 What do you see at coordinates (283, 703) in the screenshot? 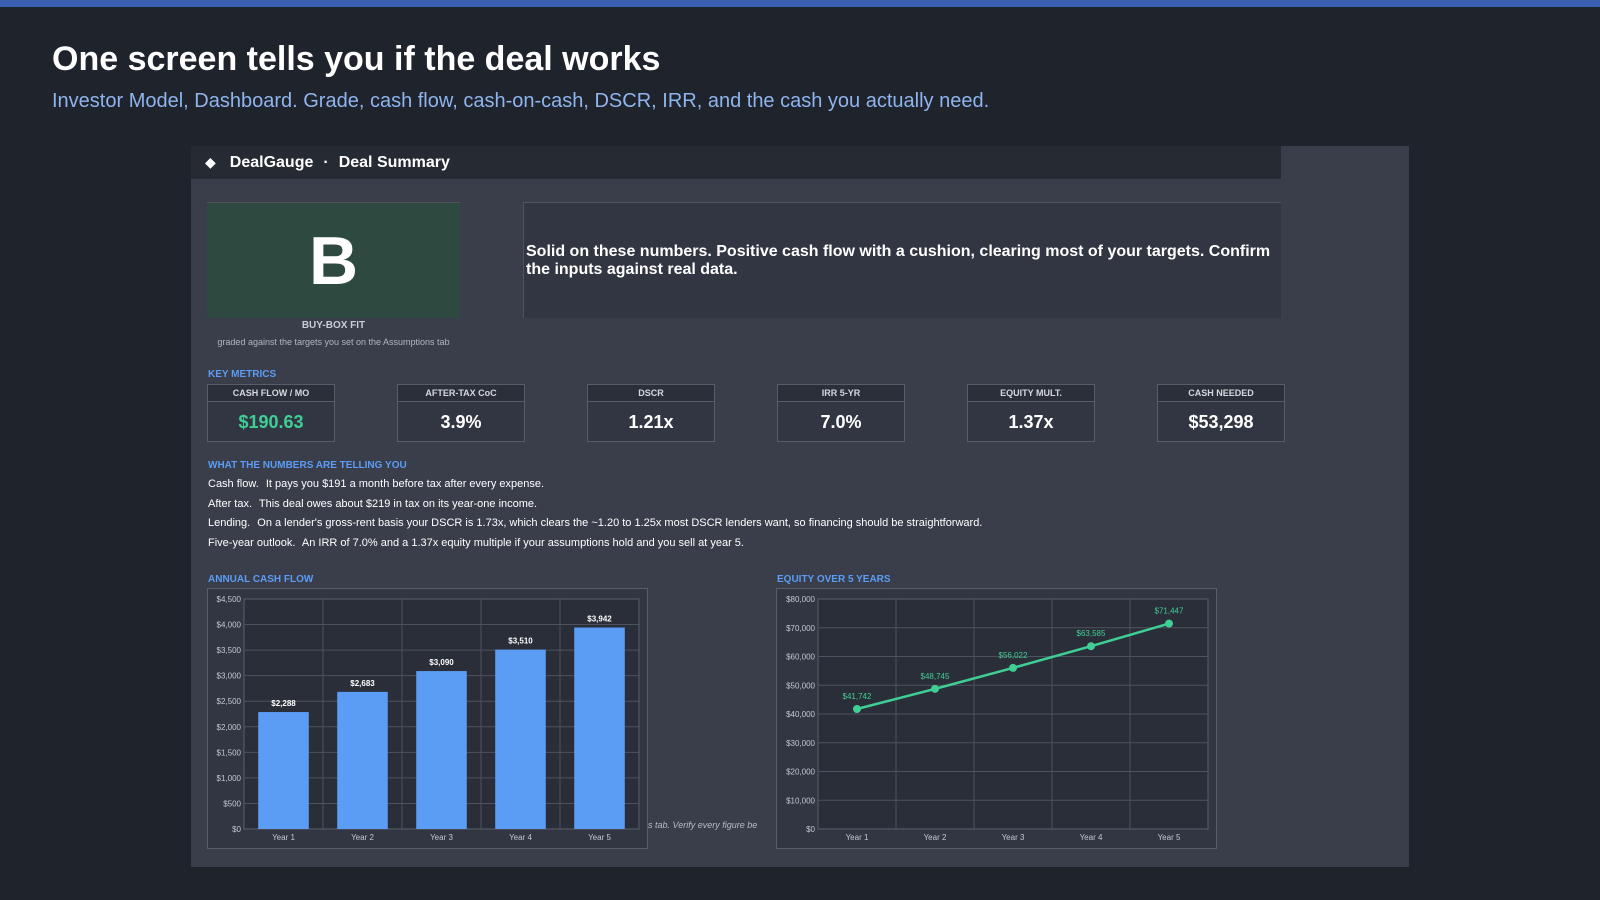
I see `data-label: $2,288` at bounding box center [283, 703].